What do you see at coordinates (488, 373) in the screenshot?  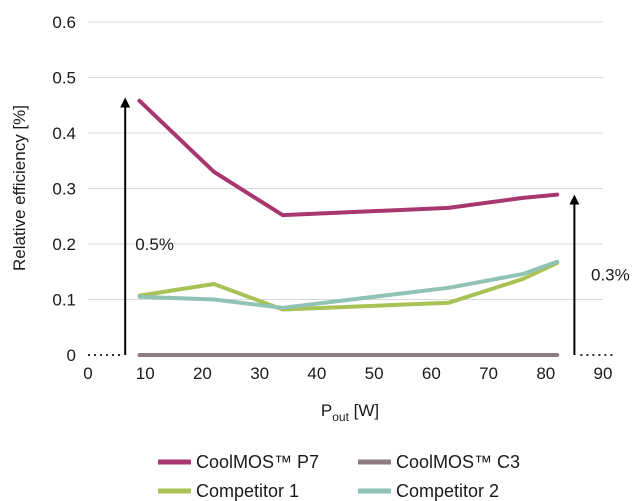 I see `x-tick-label: 70` at bounding box center [488, 373].